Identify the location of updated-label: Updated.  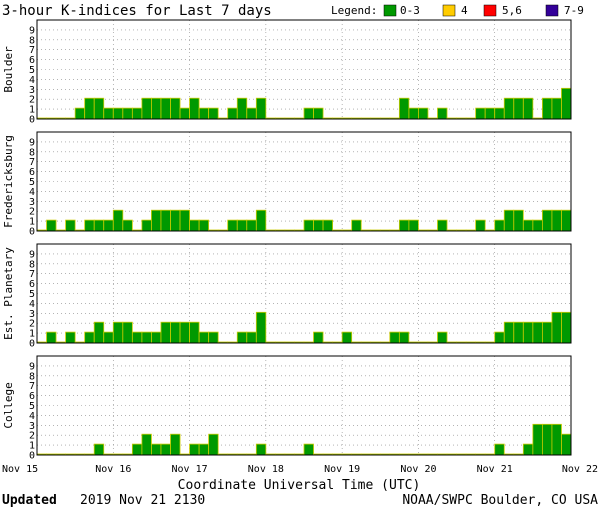
(29, 500).